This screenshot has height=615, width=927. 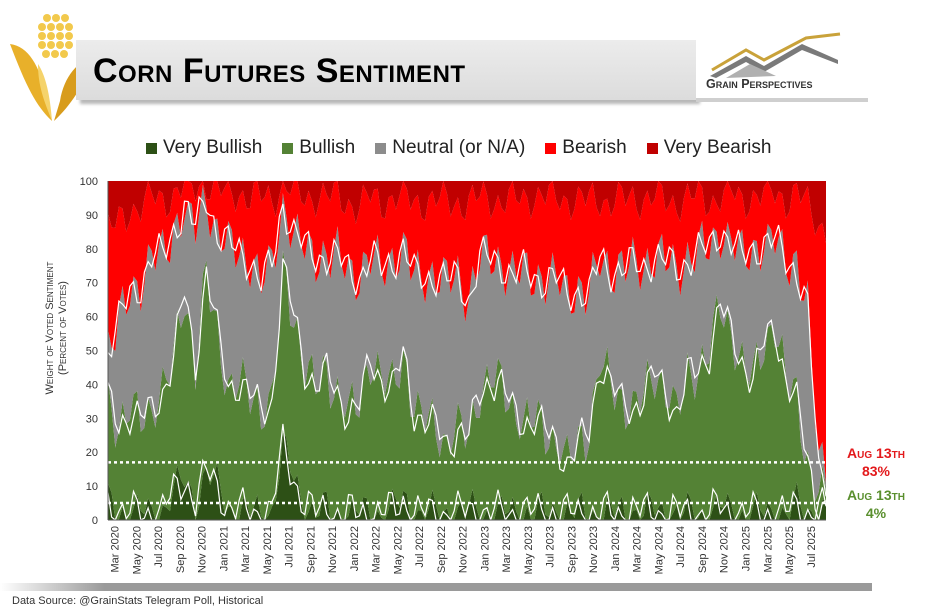 I want to click on legend-item-very-bullish: Very Bullish, so click(x=204, y=148).